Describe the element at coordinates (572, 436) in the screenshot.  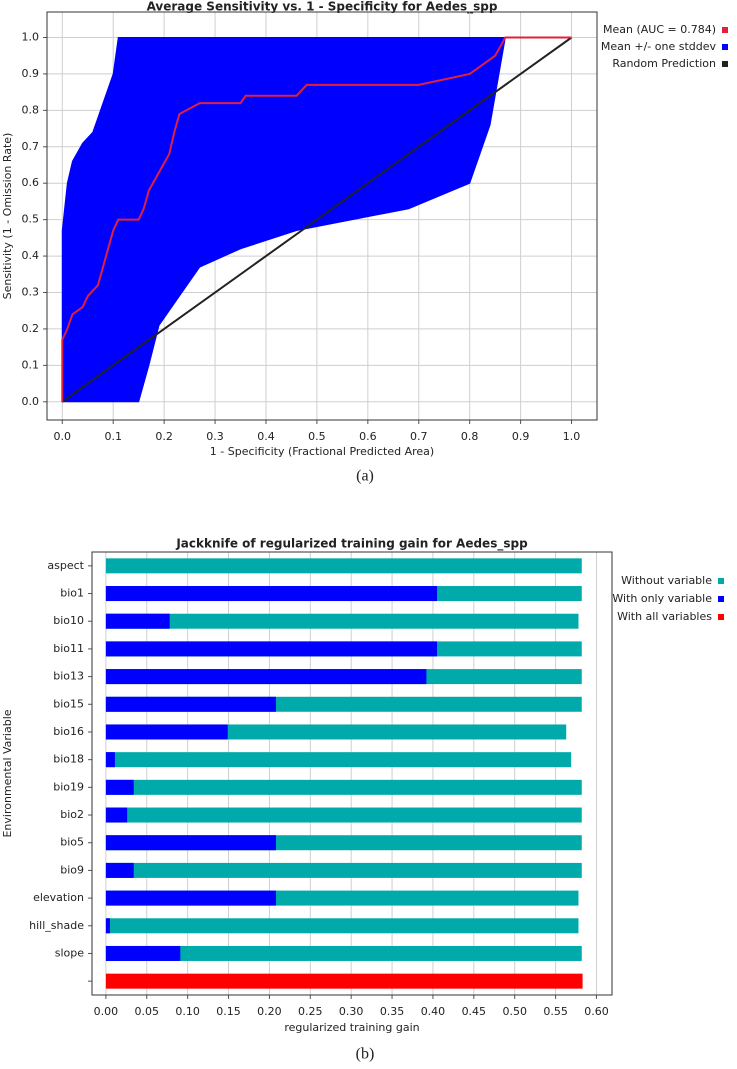
I see `x-tick-label: 1.0` at that location.